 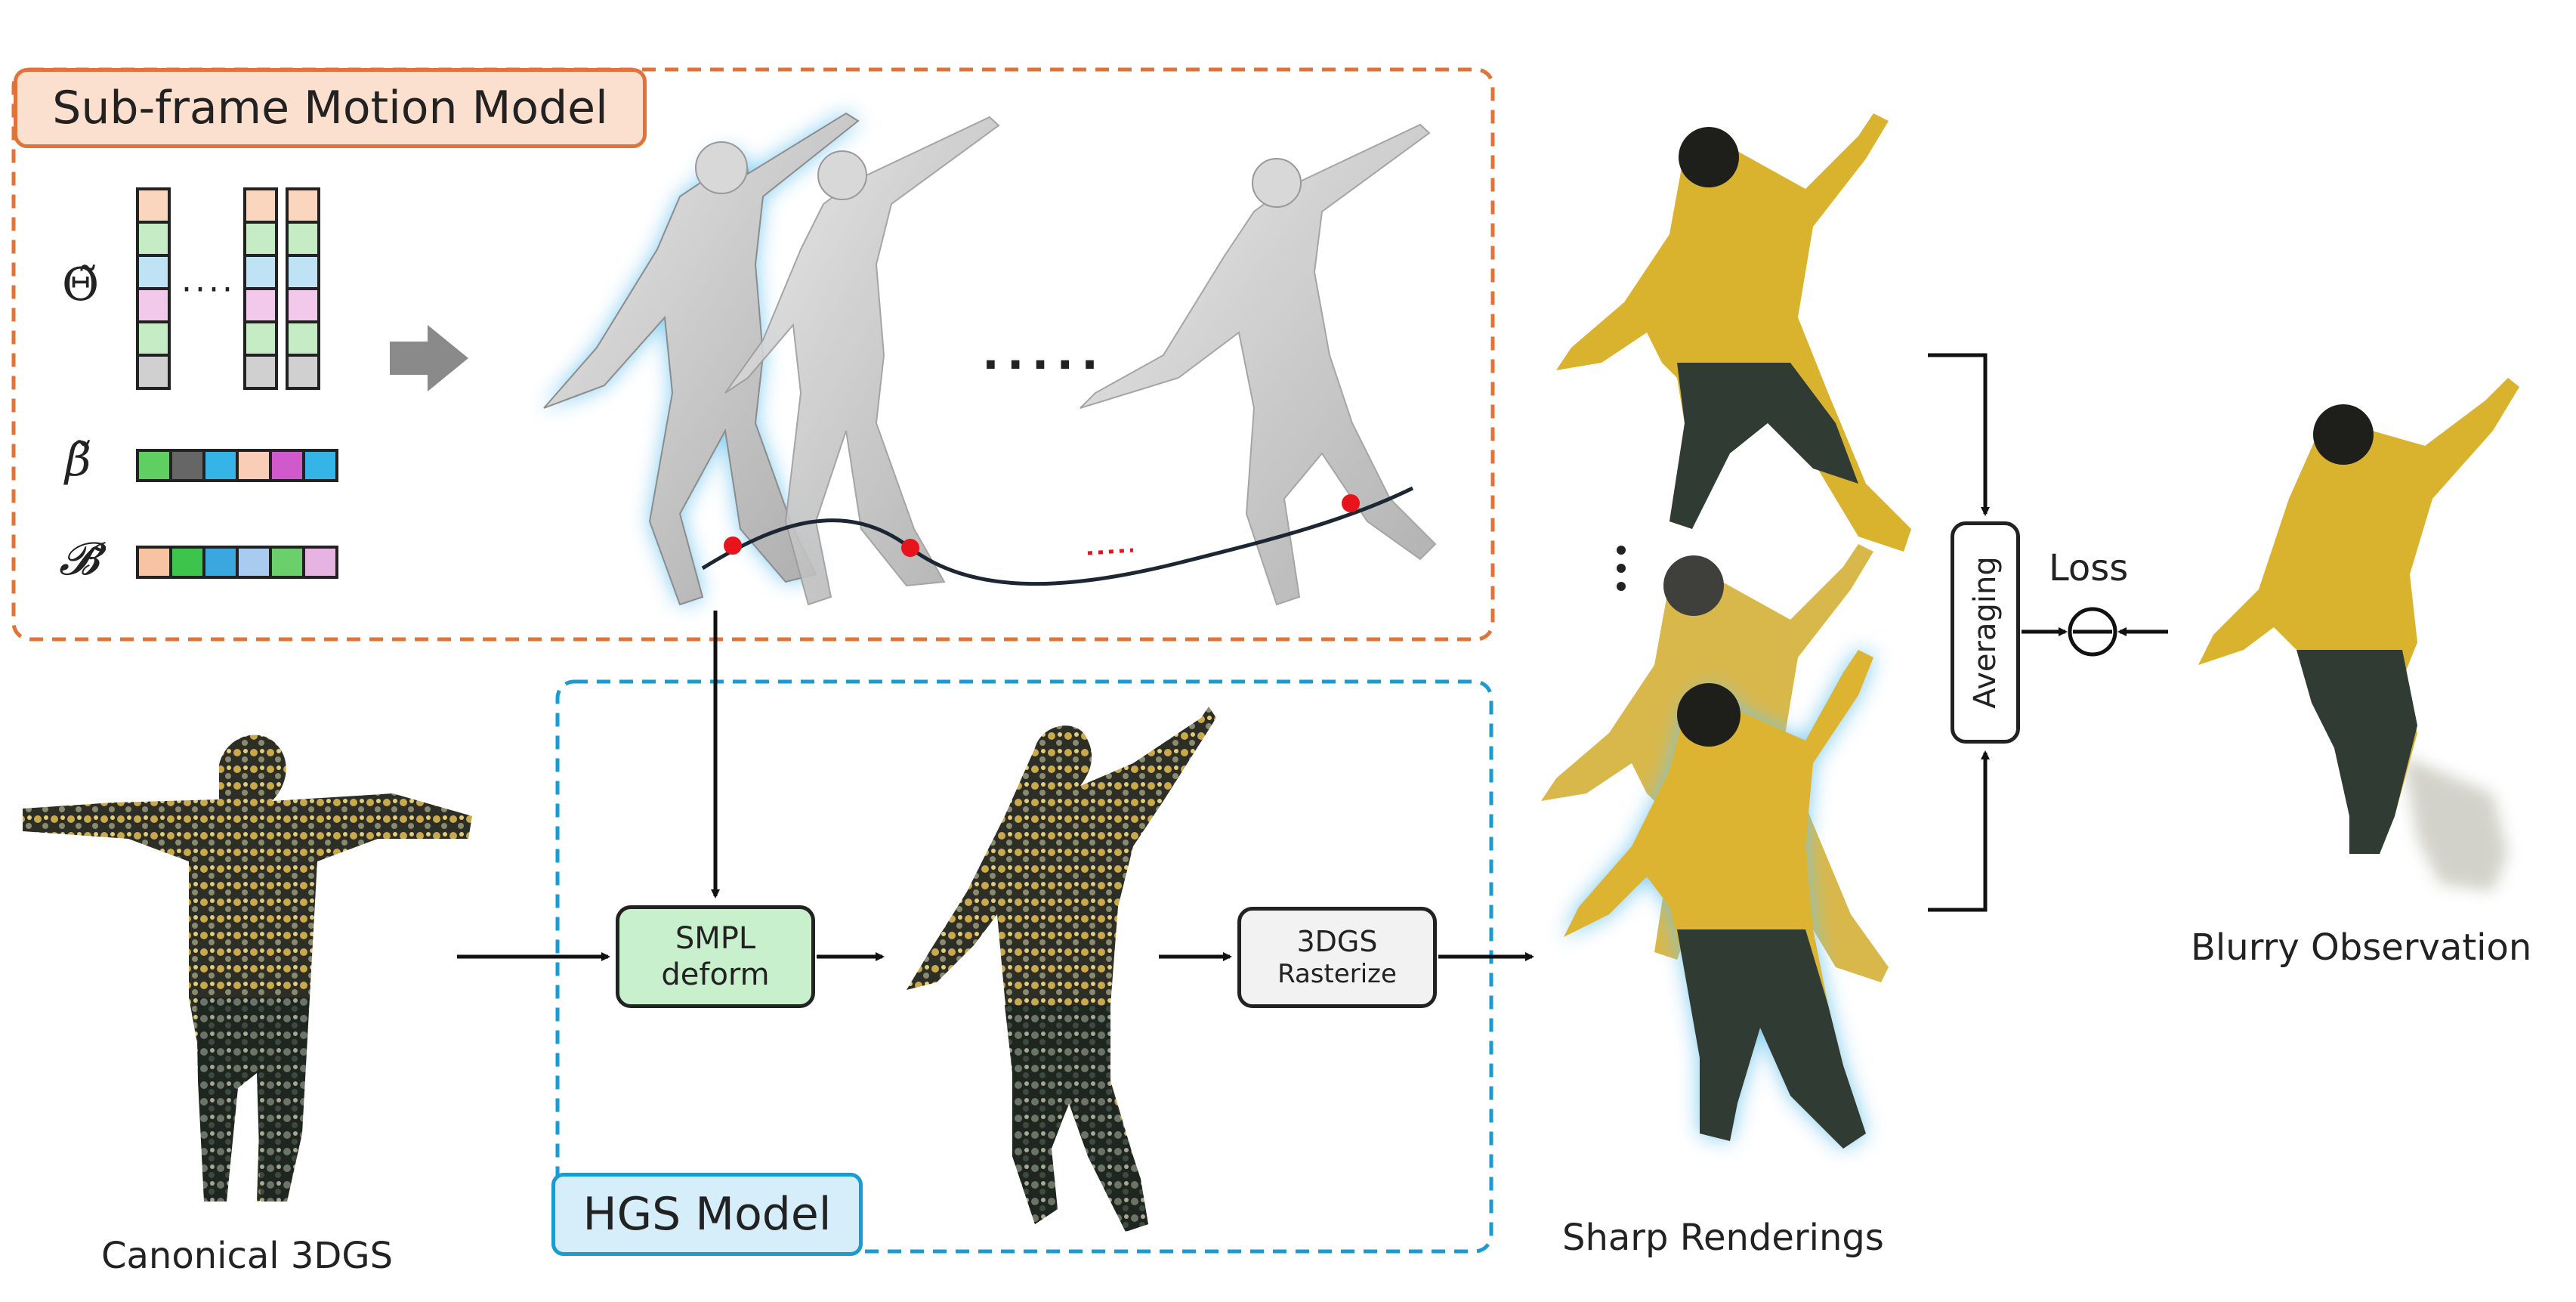 I want to click on arrow-bottom-bracket, so click(x=1959, y=831).